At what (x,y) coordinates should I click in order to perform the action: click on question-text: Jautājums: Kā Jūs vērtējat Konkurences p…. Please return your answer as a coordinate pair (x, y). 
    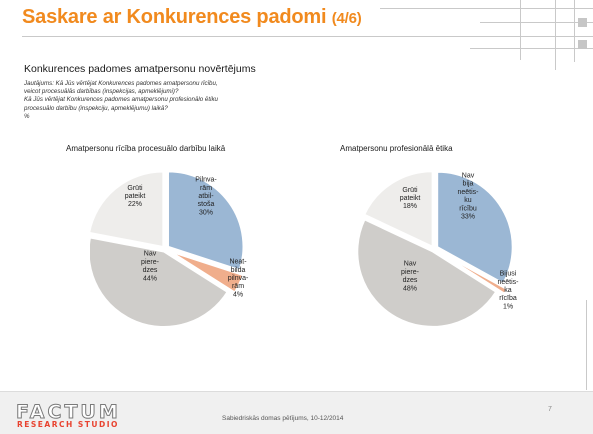
    Looking at the image, I should click on (174, 100).